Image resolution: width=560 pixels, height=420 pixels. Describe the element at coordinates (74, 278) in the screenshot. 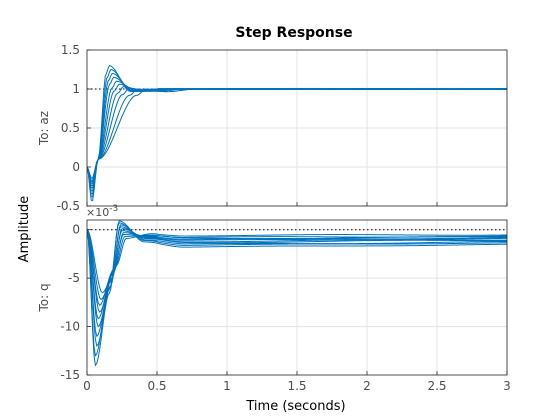

I see `y-tick-label: -5` at that location.